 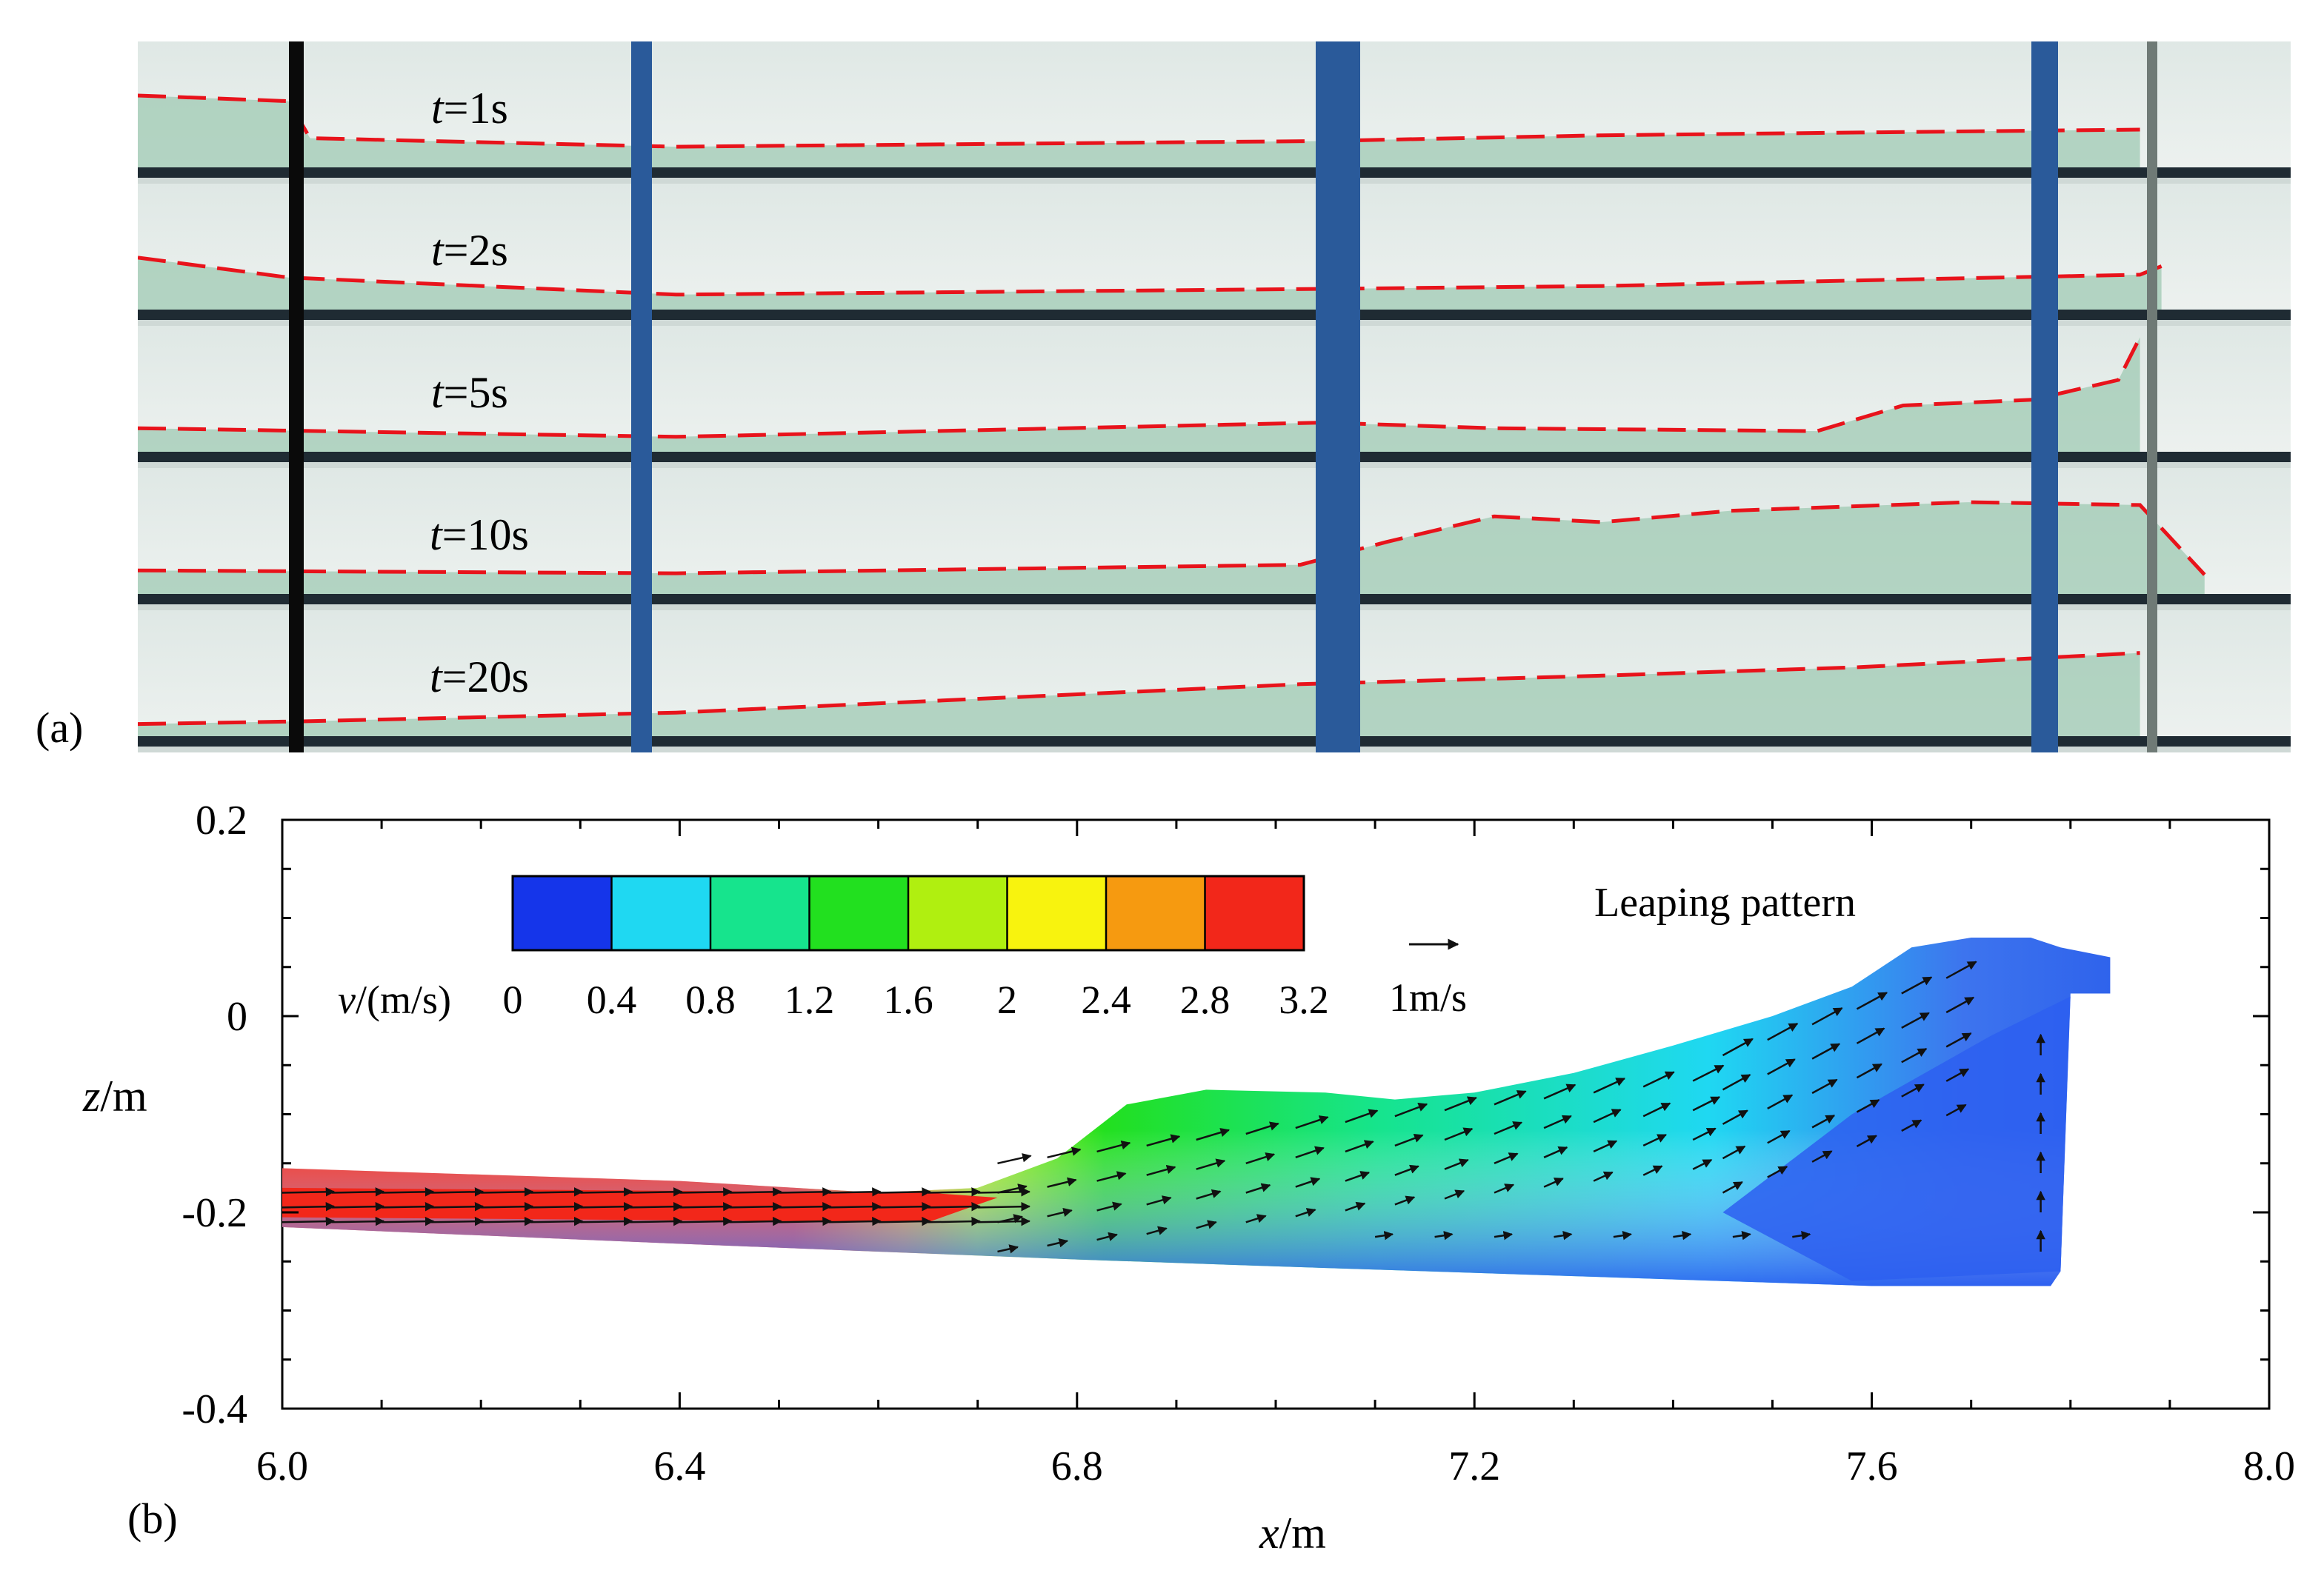 What do you see at coordinates (2152, 396) in the screenshot?
I see `end-wall` at bounding box center [2152, 396].